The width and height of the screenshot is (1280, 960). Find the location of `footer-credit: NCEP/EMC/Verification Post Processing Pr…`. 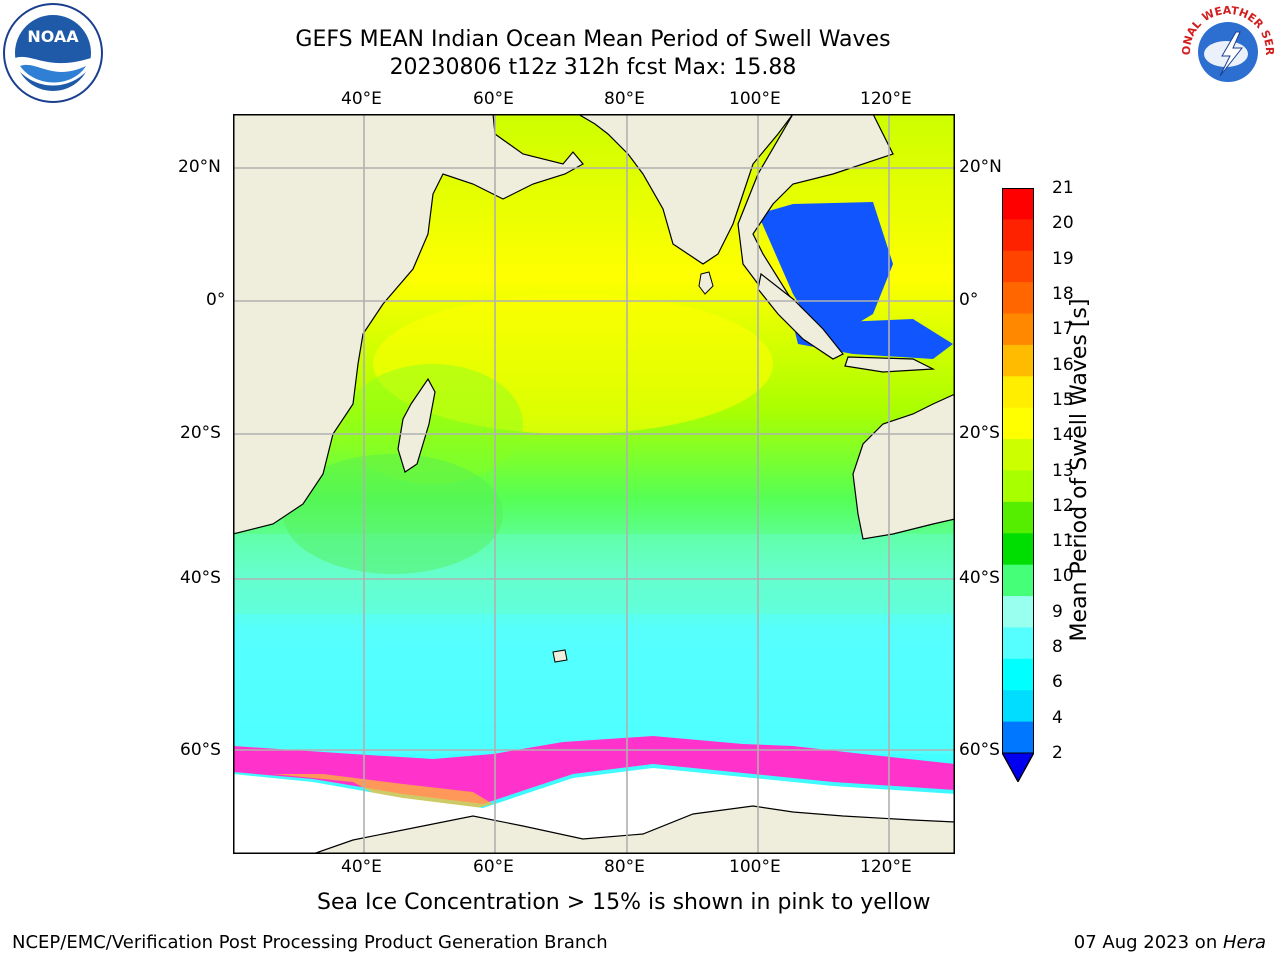

footer-credit: NCEP/EMC/Verification Post Processing Pr… is located at coordinates (310, 942).